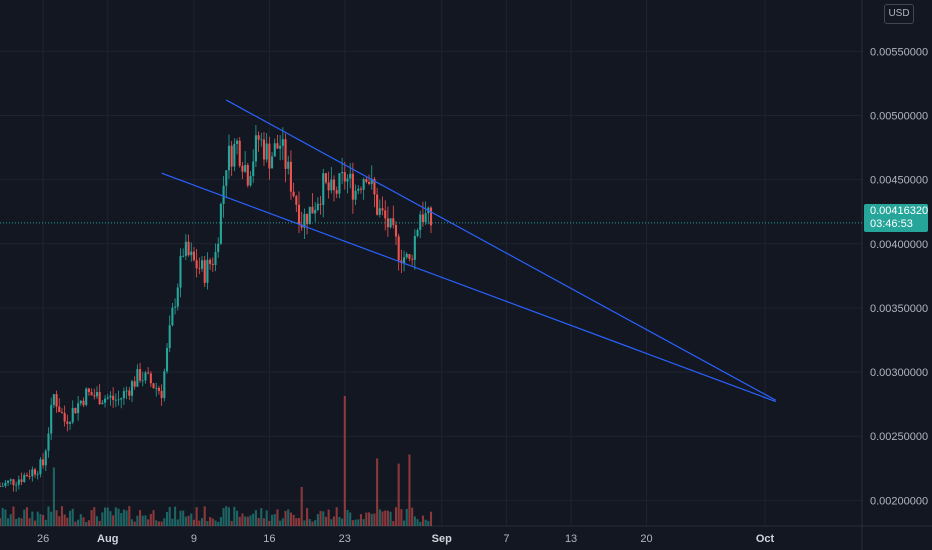  I want to click on time-tick-label: 16, so click(269, 539).